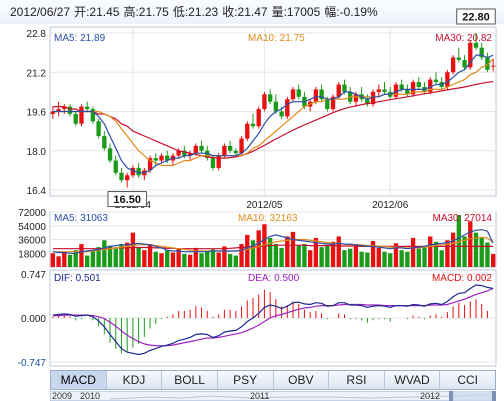 This screenshot has height=401, width=504. What do you see at coordinates (195, 12) in the screenshot?
I see `quote-low: 低:21.23` at bounding box center [195, 12].